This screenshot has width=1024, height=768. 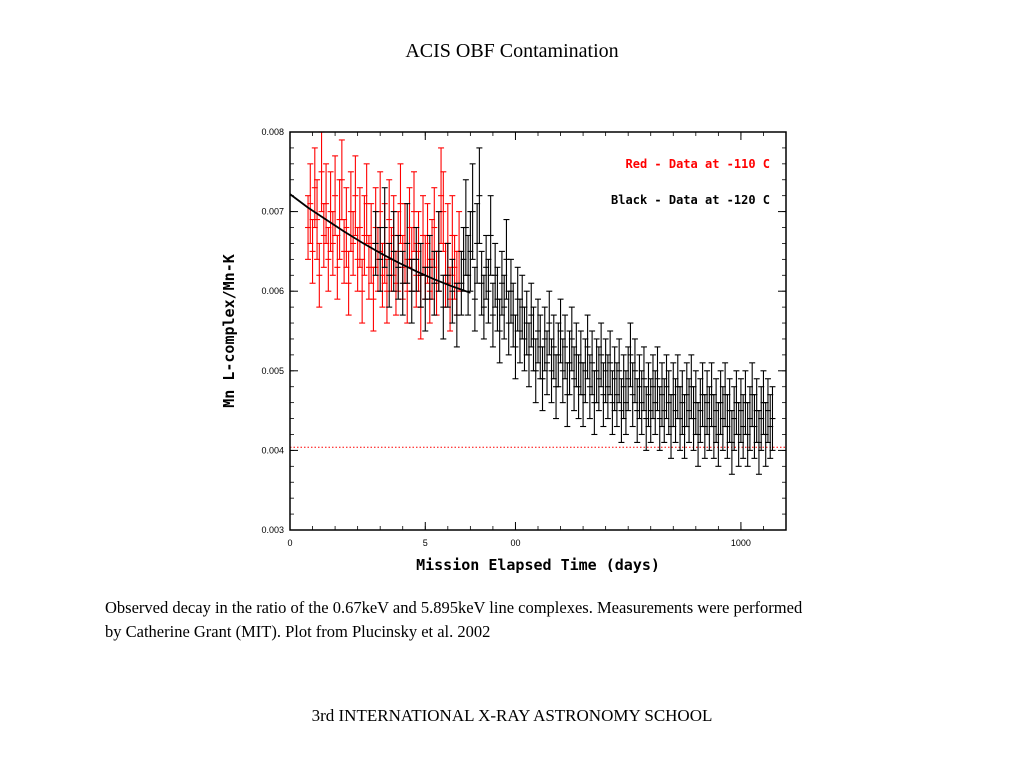 I want to click on fit-curve, so click(x=380, y=243).